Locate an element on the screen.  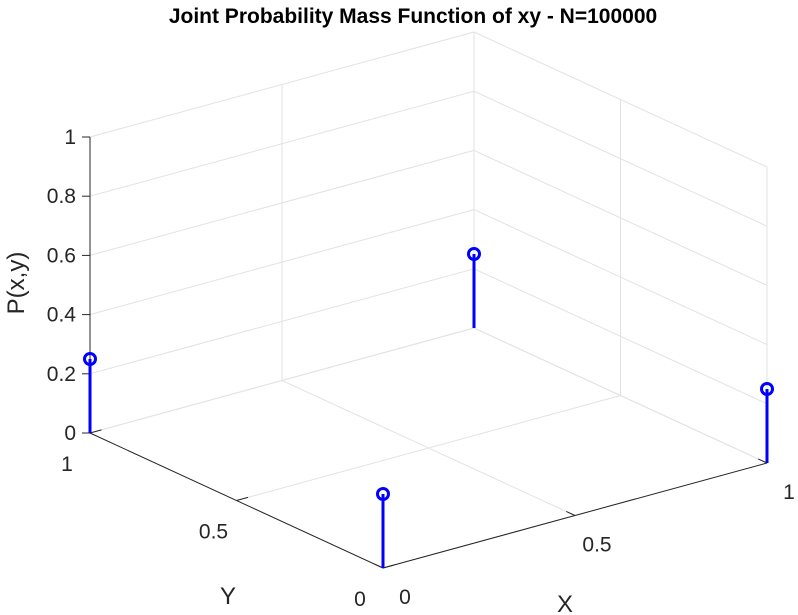
y-tick-label: 1 is located at coordinates (67, 464).